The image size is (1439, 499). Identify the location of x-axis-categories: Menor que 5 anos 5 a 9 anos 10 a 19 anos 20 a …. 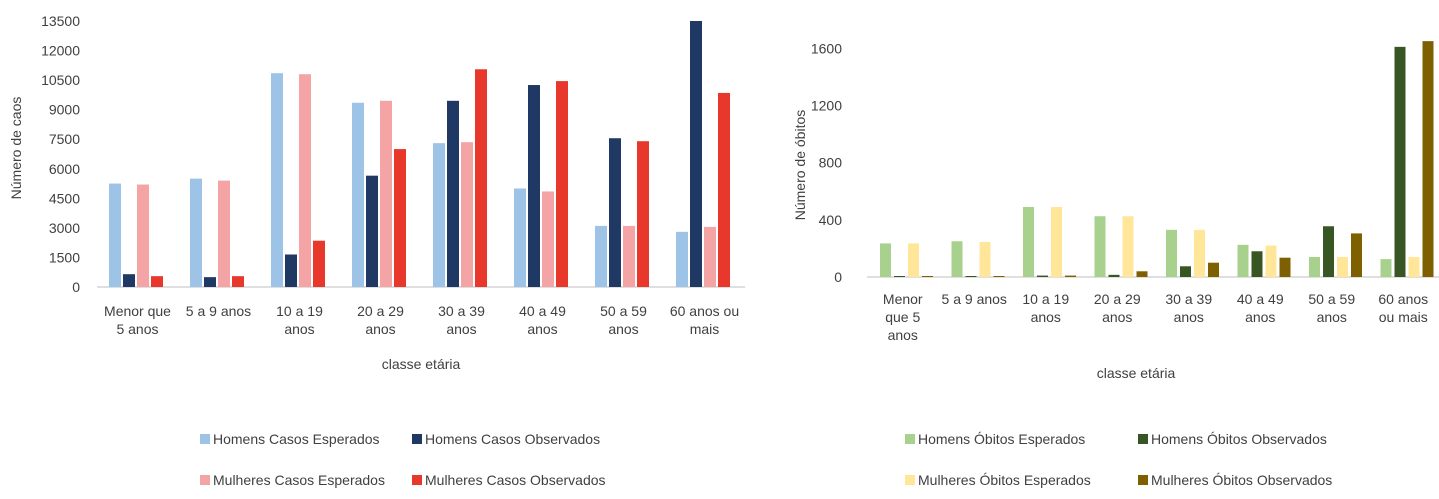
(1155, 317).